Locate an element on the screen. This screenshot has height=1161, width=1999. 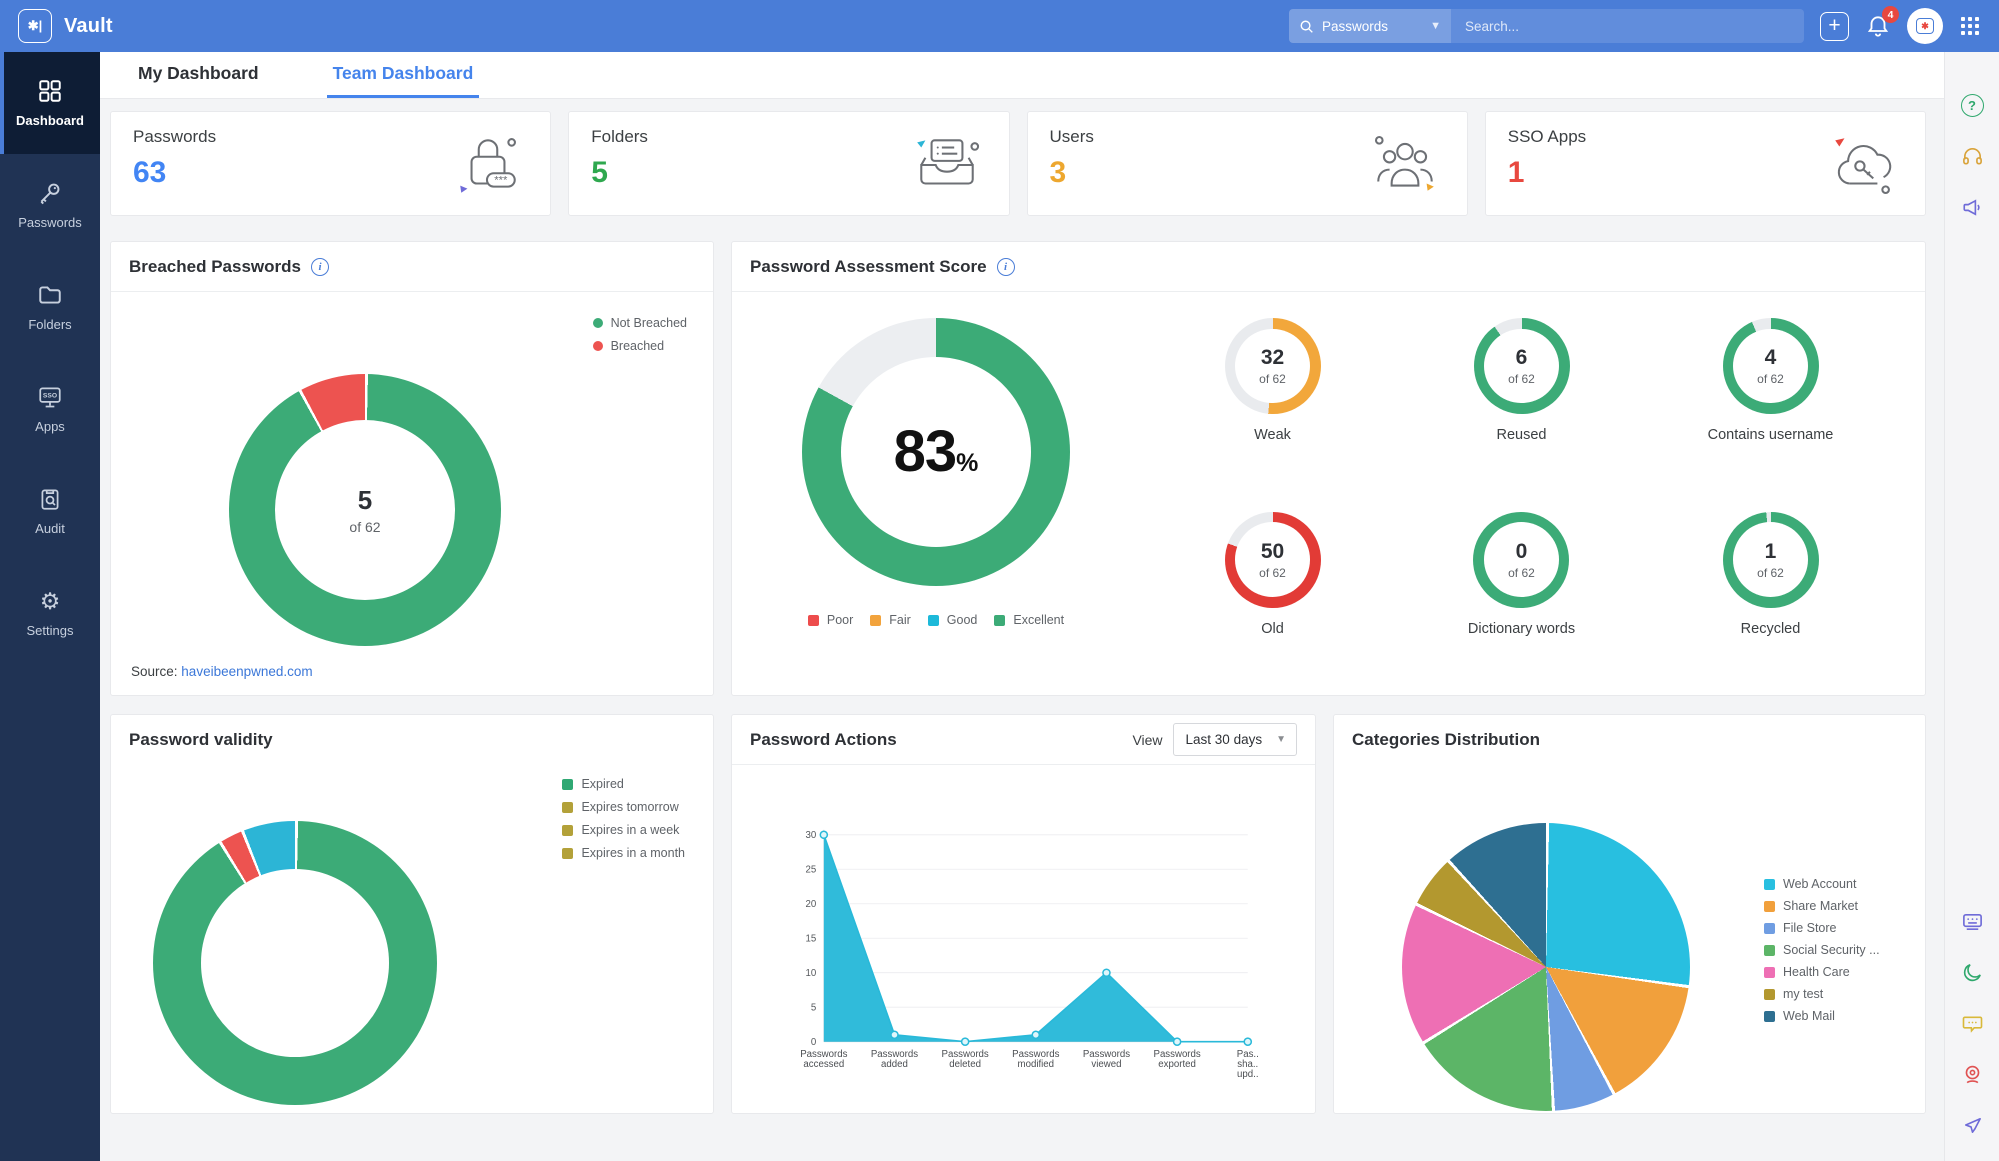
sidebar-item-label: Apps is located at coordinates (50, 426).